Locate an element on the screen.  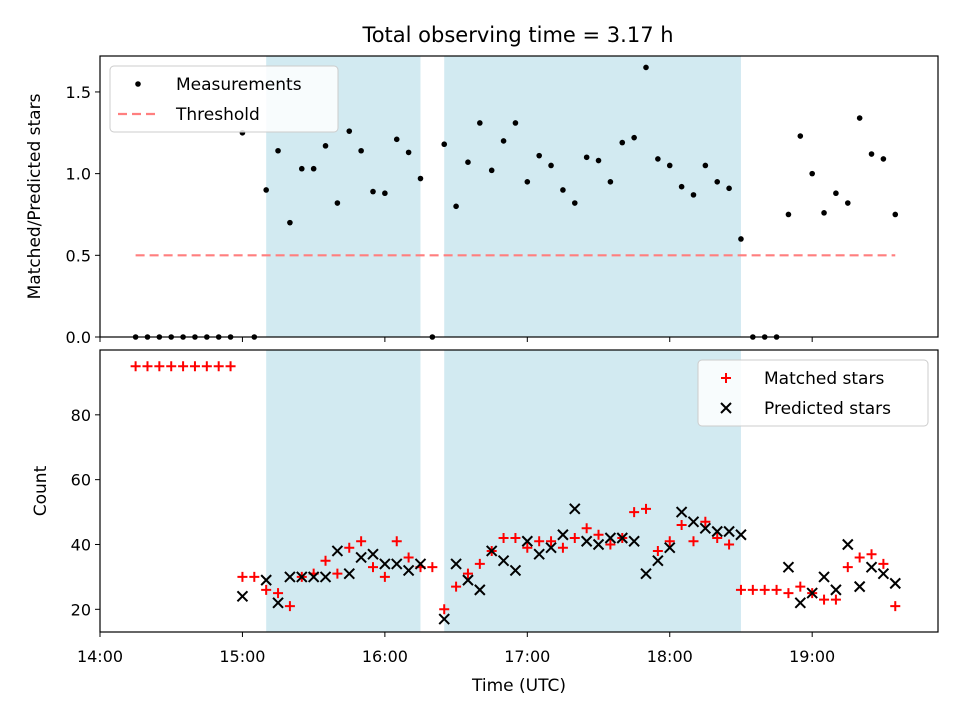
x-axis-label: Time (UTC) is located at coordinates (518, 686).